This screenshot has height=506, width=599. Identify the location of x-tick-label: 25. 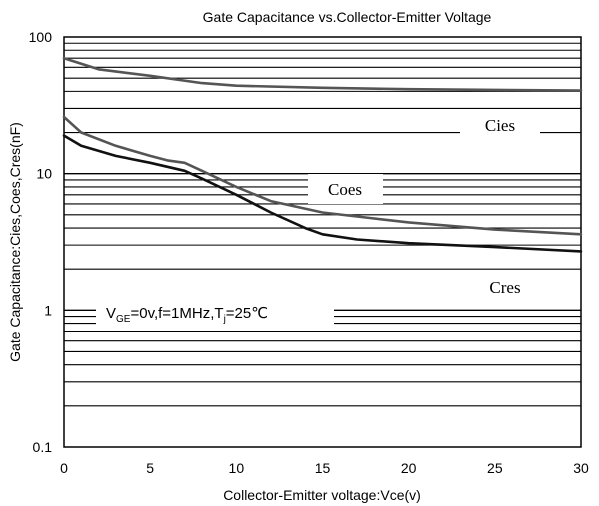
(495, 468).